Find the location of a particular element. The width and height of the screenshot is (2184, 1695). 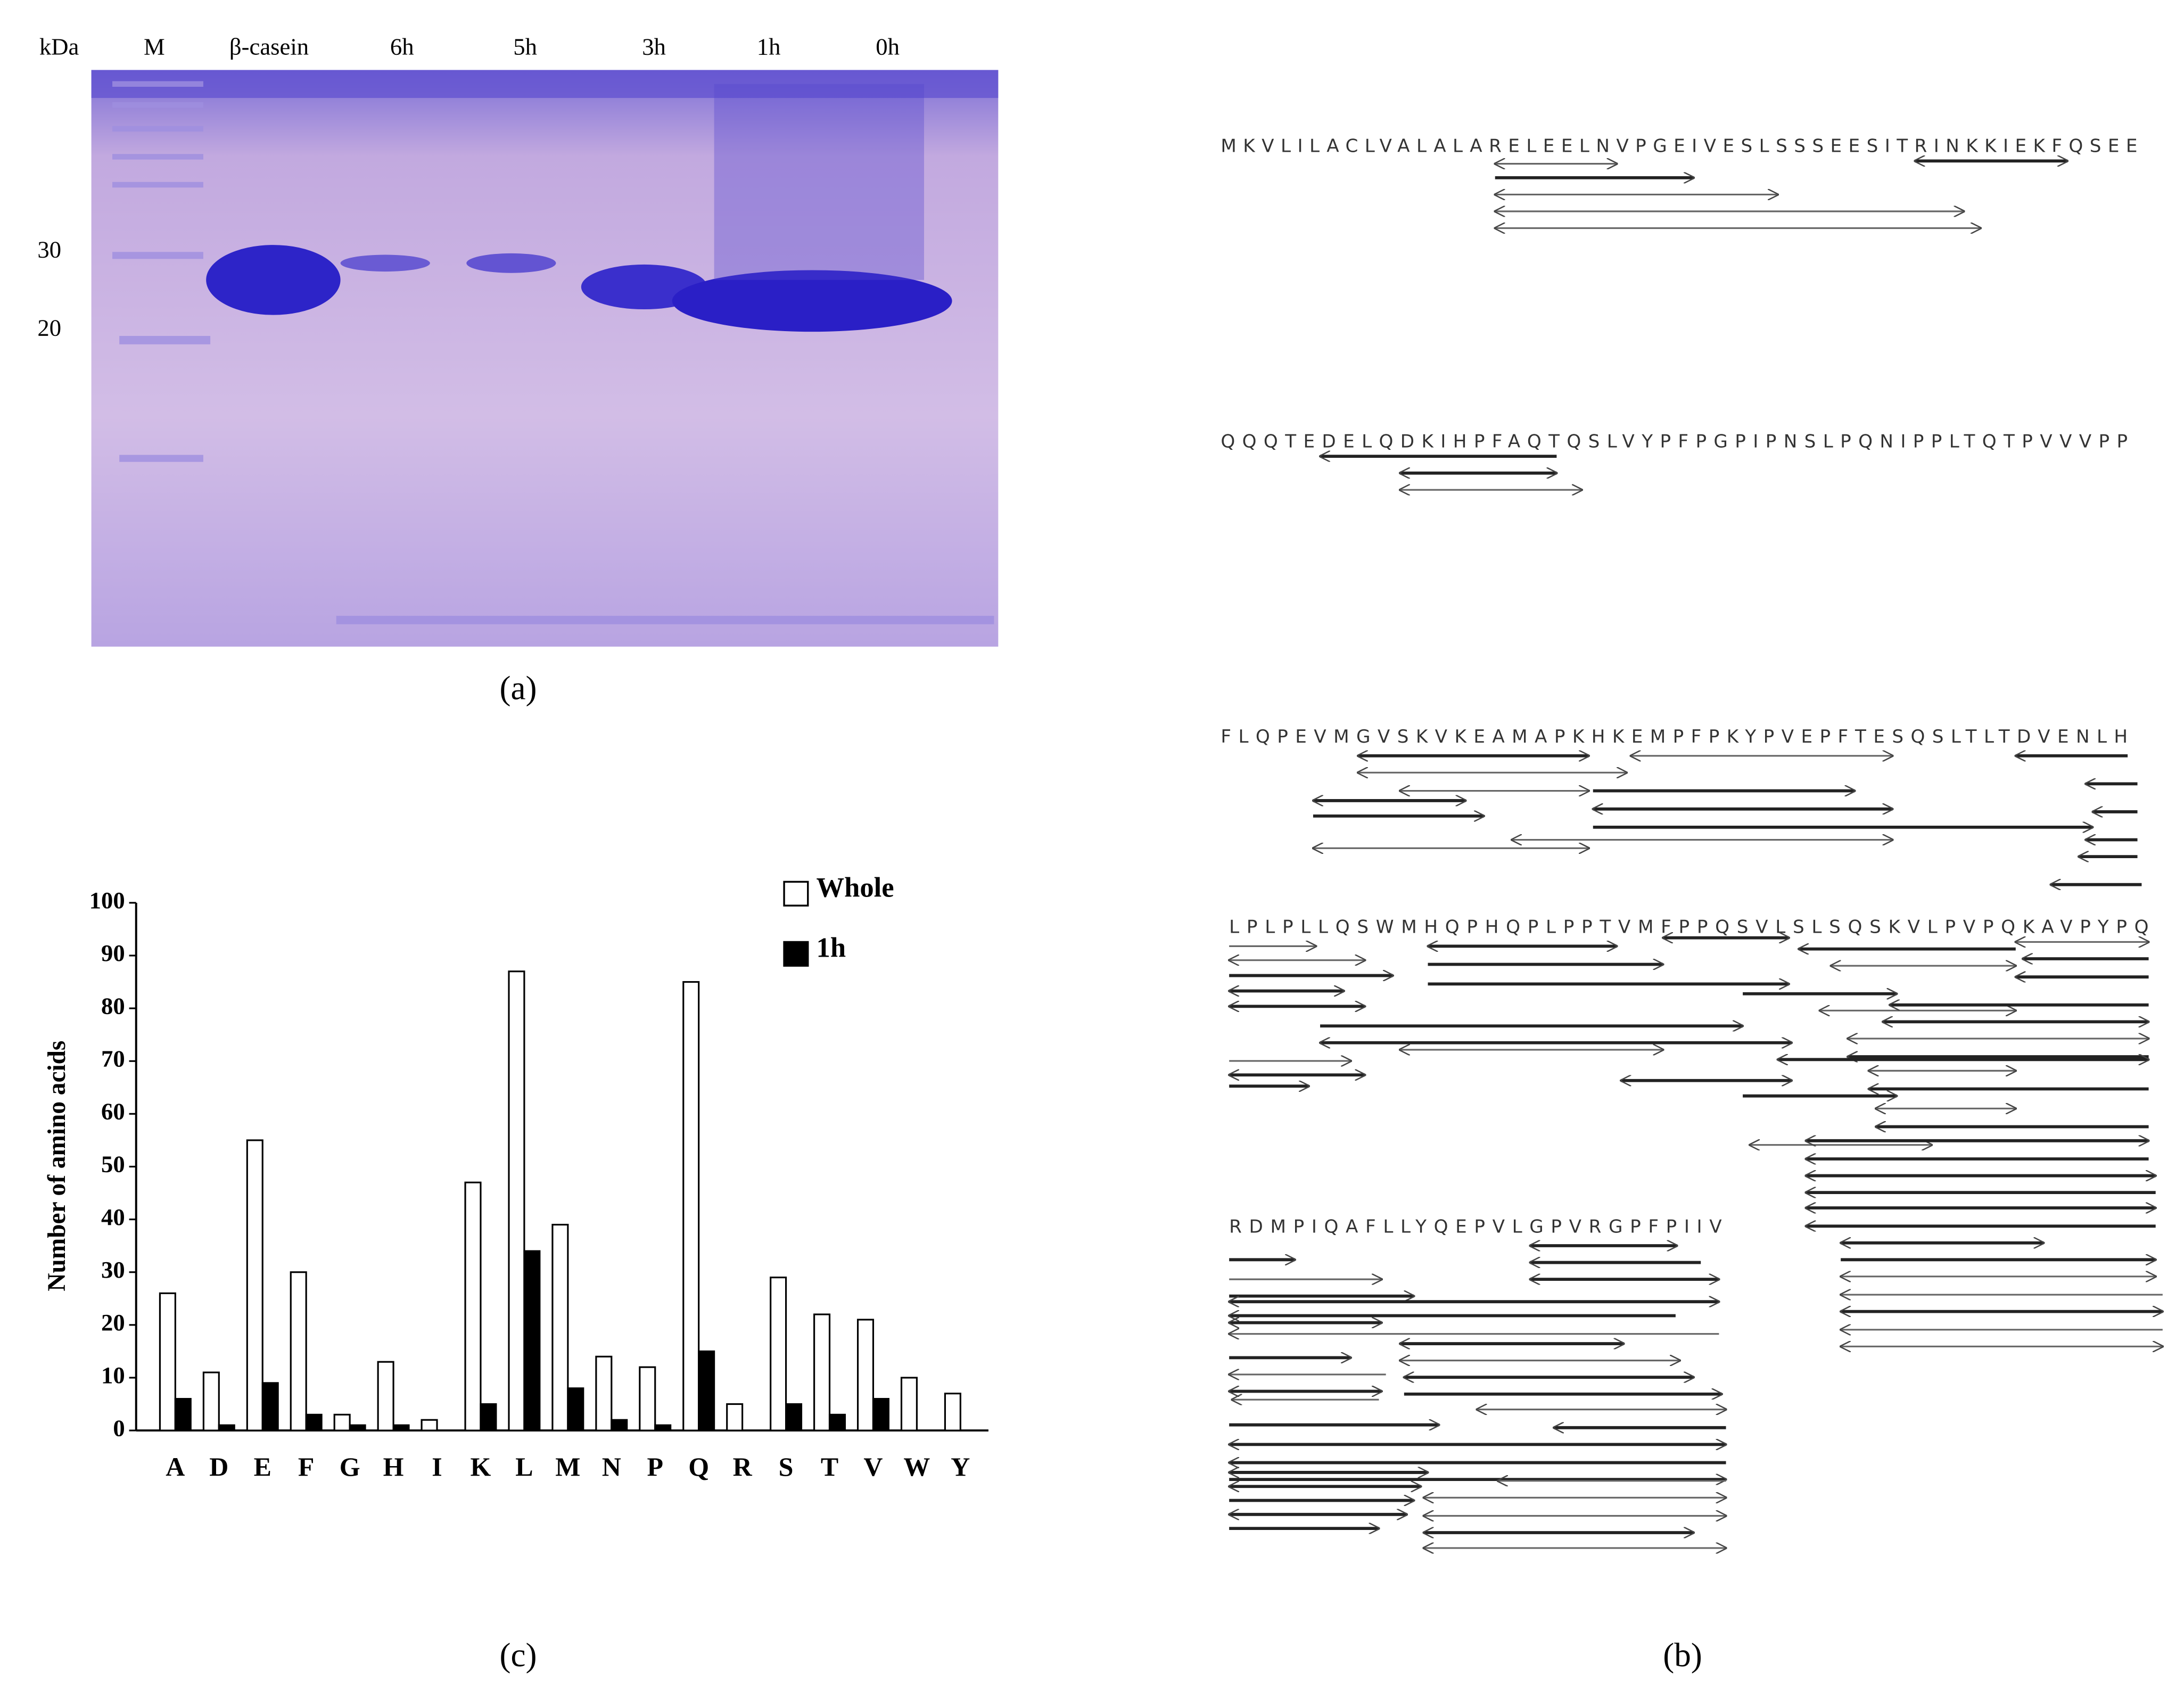

x-tick-label: Q is located at coordinates (698, 1467).